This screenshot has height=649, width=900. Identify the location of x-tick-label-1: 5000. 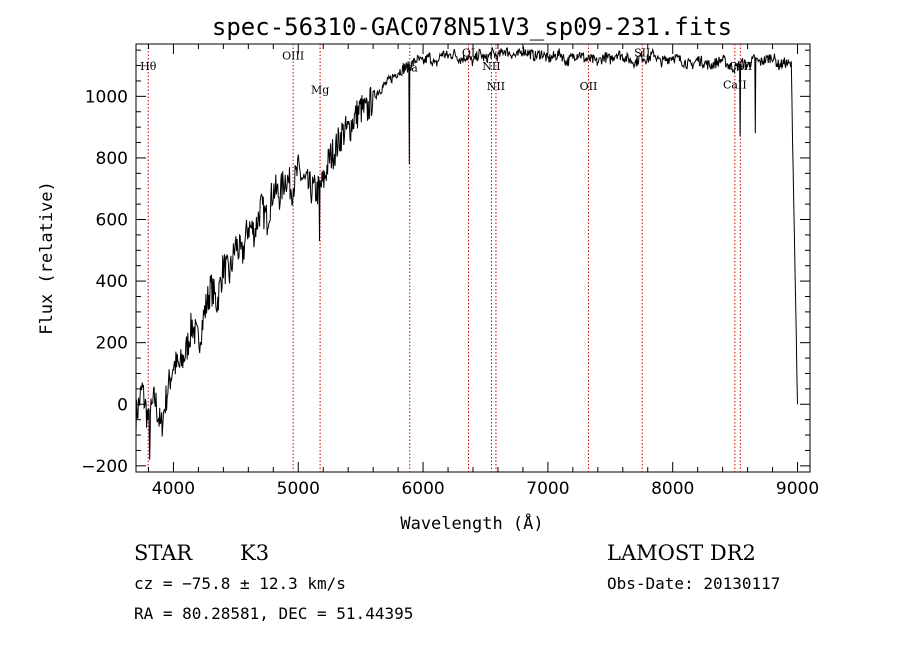
(298, 489).